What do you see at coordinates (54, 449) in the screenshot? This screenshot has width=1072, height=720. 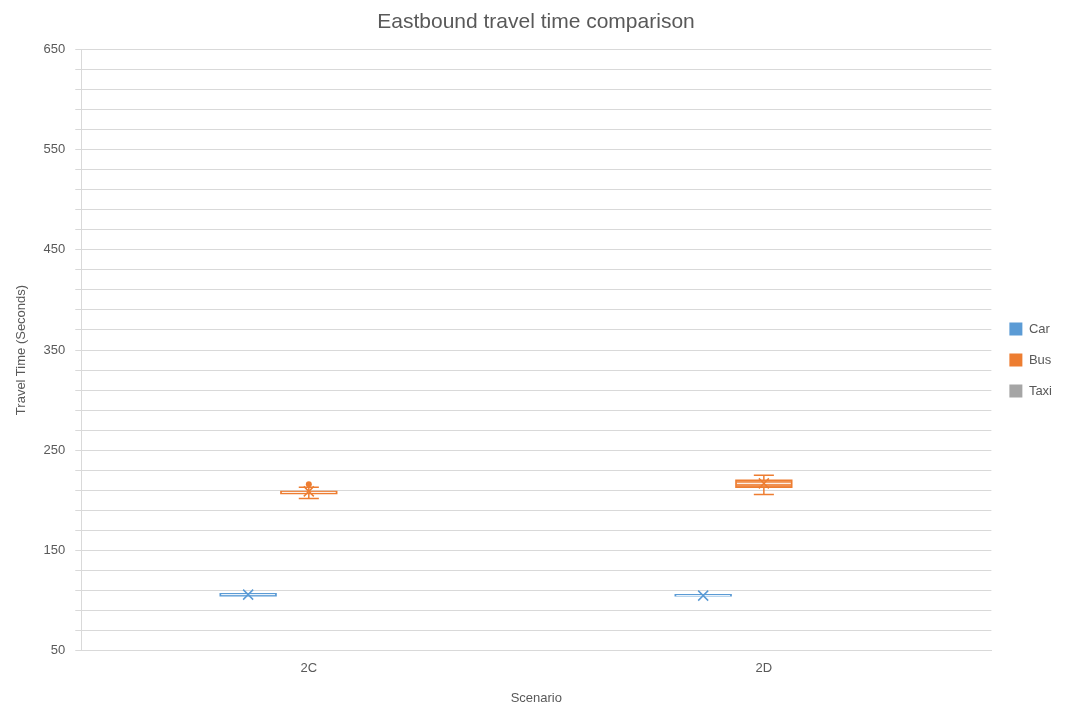 I see `y-tick-label: 250` at bounding box center [54, 449].